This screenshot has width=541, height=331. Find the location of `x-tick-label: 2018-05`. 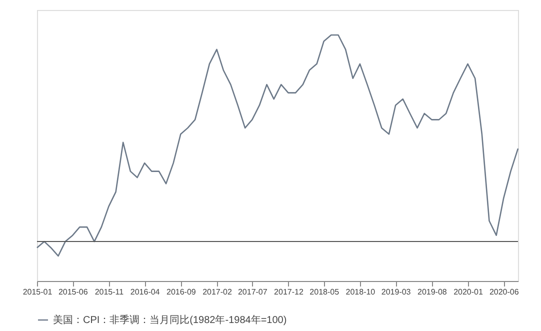

x-tick-label: 2018-05 is located at coordinates (325, 292).